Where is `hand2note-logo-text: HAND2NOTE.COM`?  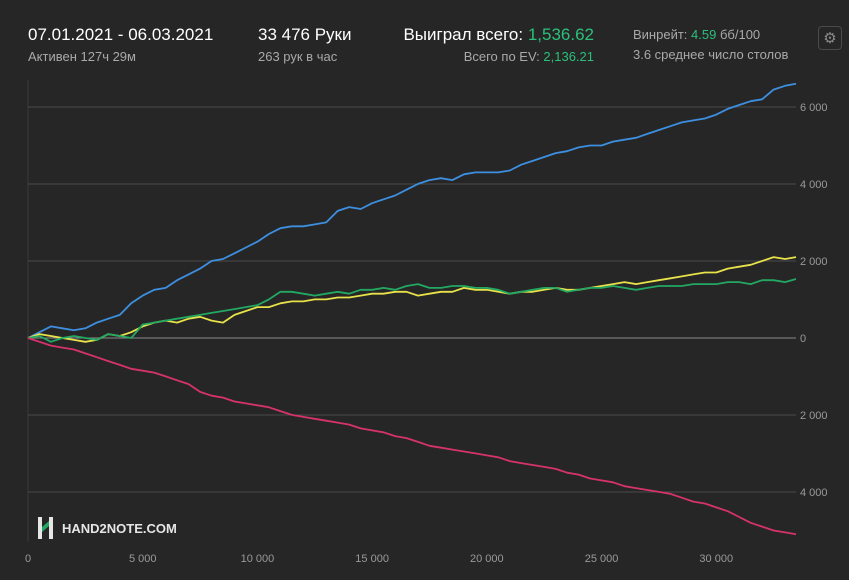 hand2note-logo-text: HAND2NOTE.COM is located at coordinates (119, 528).